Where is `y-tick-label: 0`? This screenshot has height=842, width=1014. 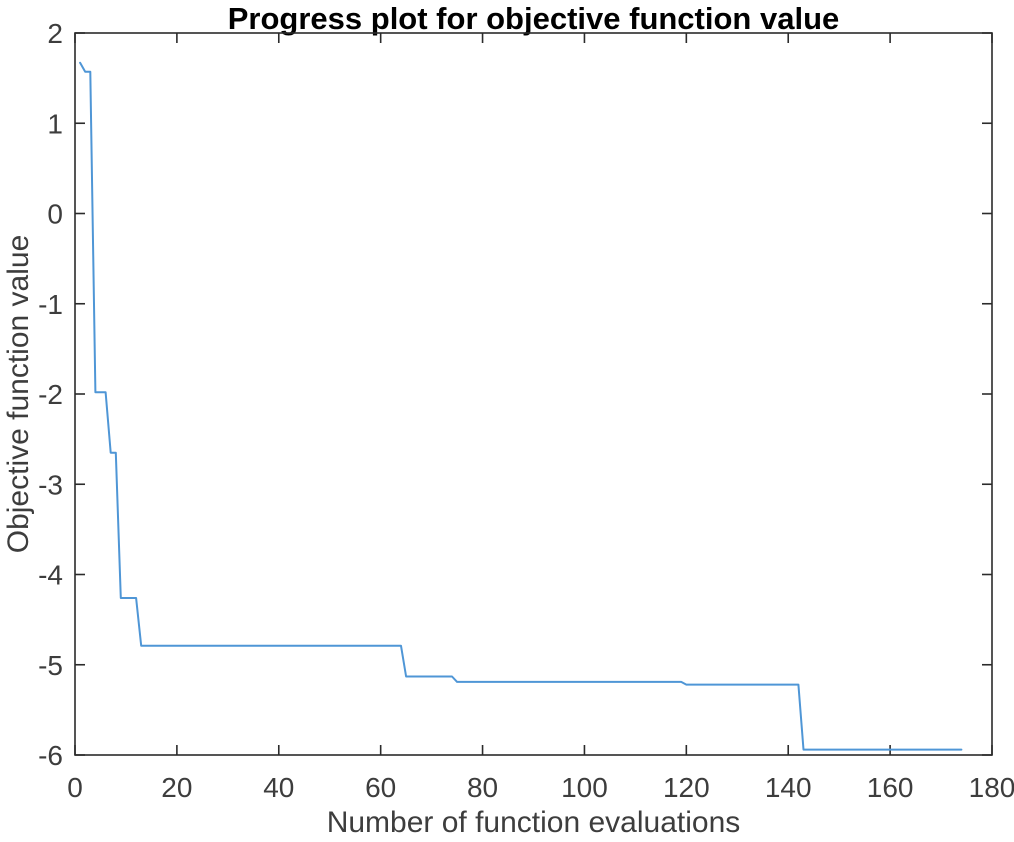 y-tick-label: 0 is located at coordinates (55, 214).